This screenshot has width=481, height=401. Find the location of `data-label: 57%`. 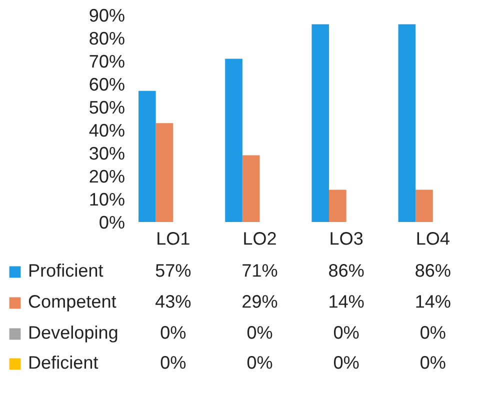

data-label: 57% is located at coordinates (173, 270).